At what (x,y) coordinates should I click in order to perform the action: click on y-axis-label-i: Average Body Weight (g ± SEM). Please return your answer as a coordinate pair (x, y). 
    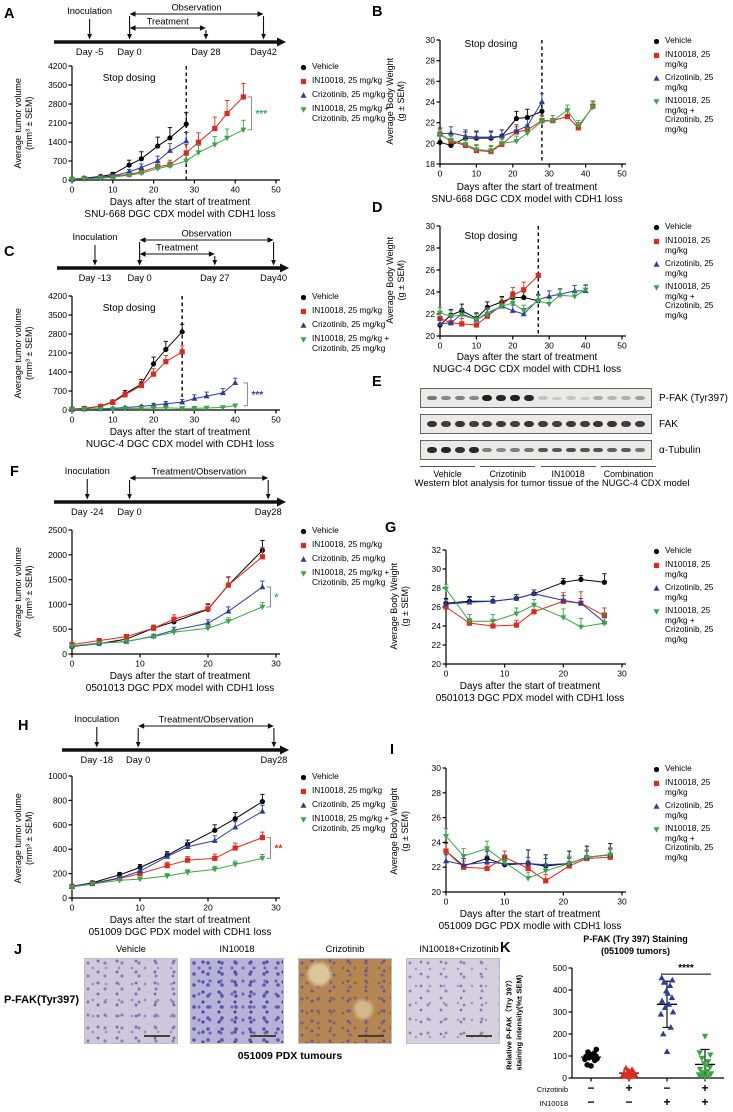
    Looking at the image, I should click on (399, 831).